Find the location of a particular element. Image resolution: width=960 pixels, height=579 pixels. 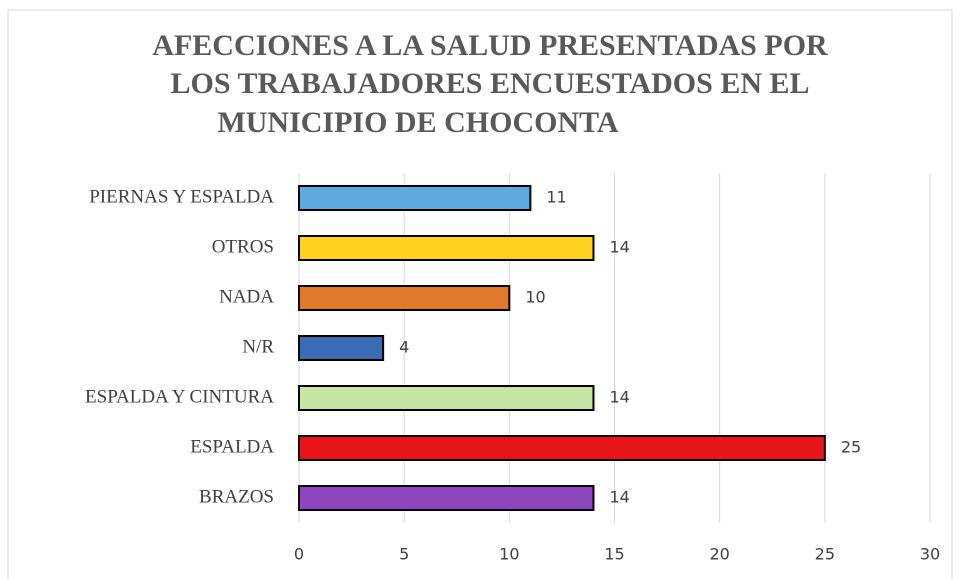

y-tick-label: NADA is located at coordinates (246, 296).